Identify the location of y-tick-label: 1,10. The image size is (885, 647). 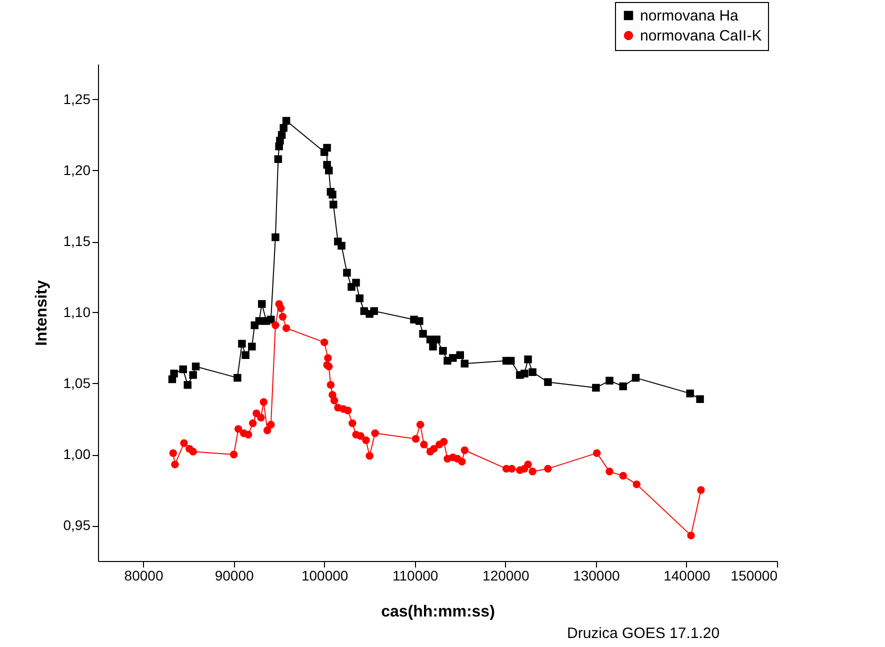
(77, 312).